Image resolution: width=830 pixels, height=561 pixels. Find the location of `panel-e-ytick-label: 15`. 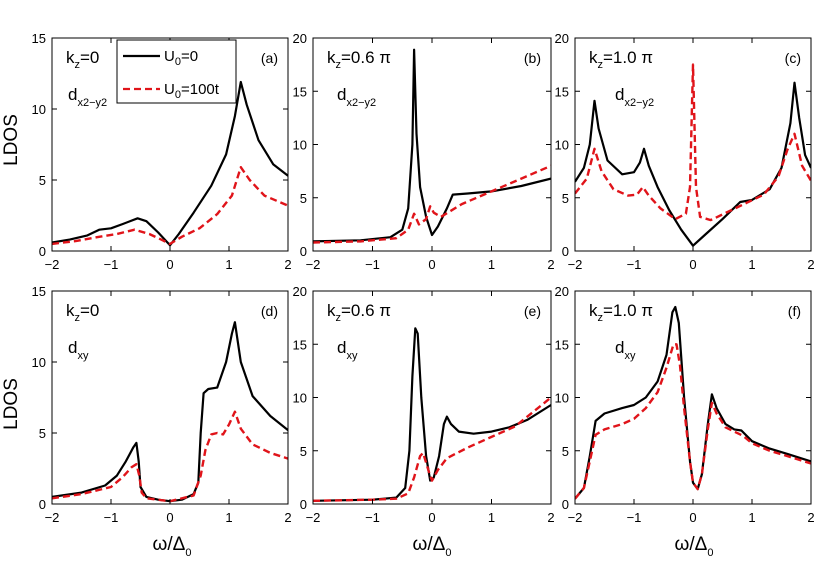

panel-e-ytick-label: 15 is located at coordinates (300, 344).